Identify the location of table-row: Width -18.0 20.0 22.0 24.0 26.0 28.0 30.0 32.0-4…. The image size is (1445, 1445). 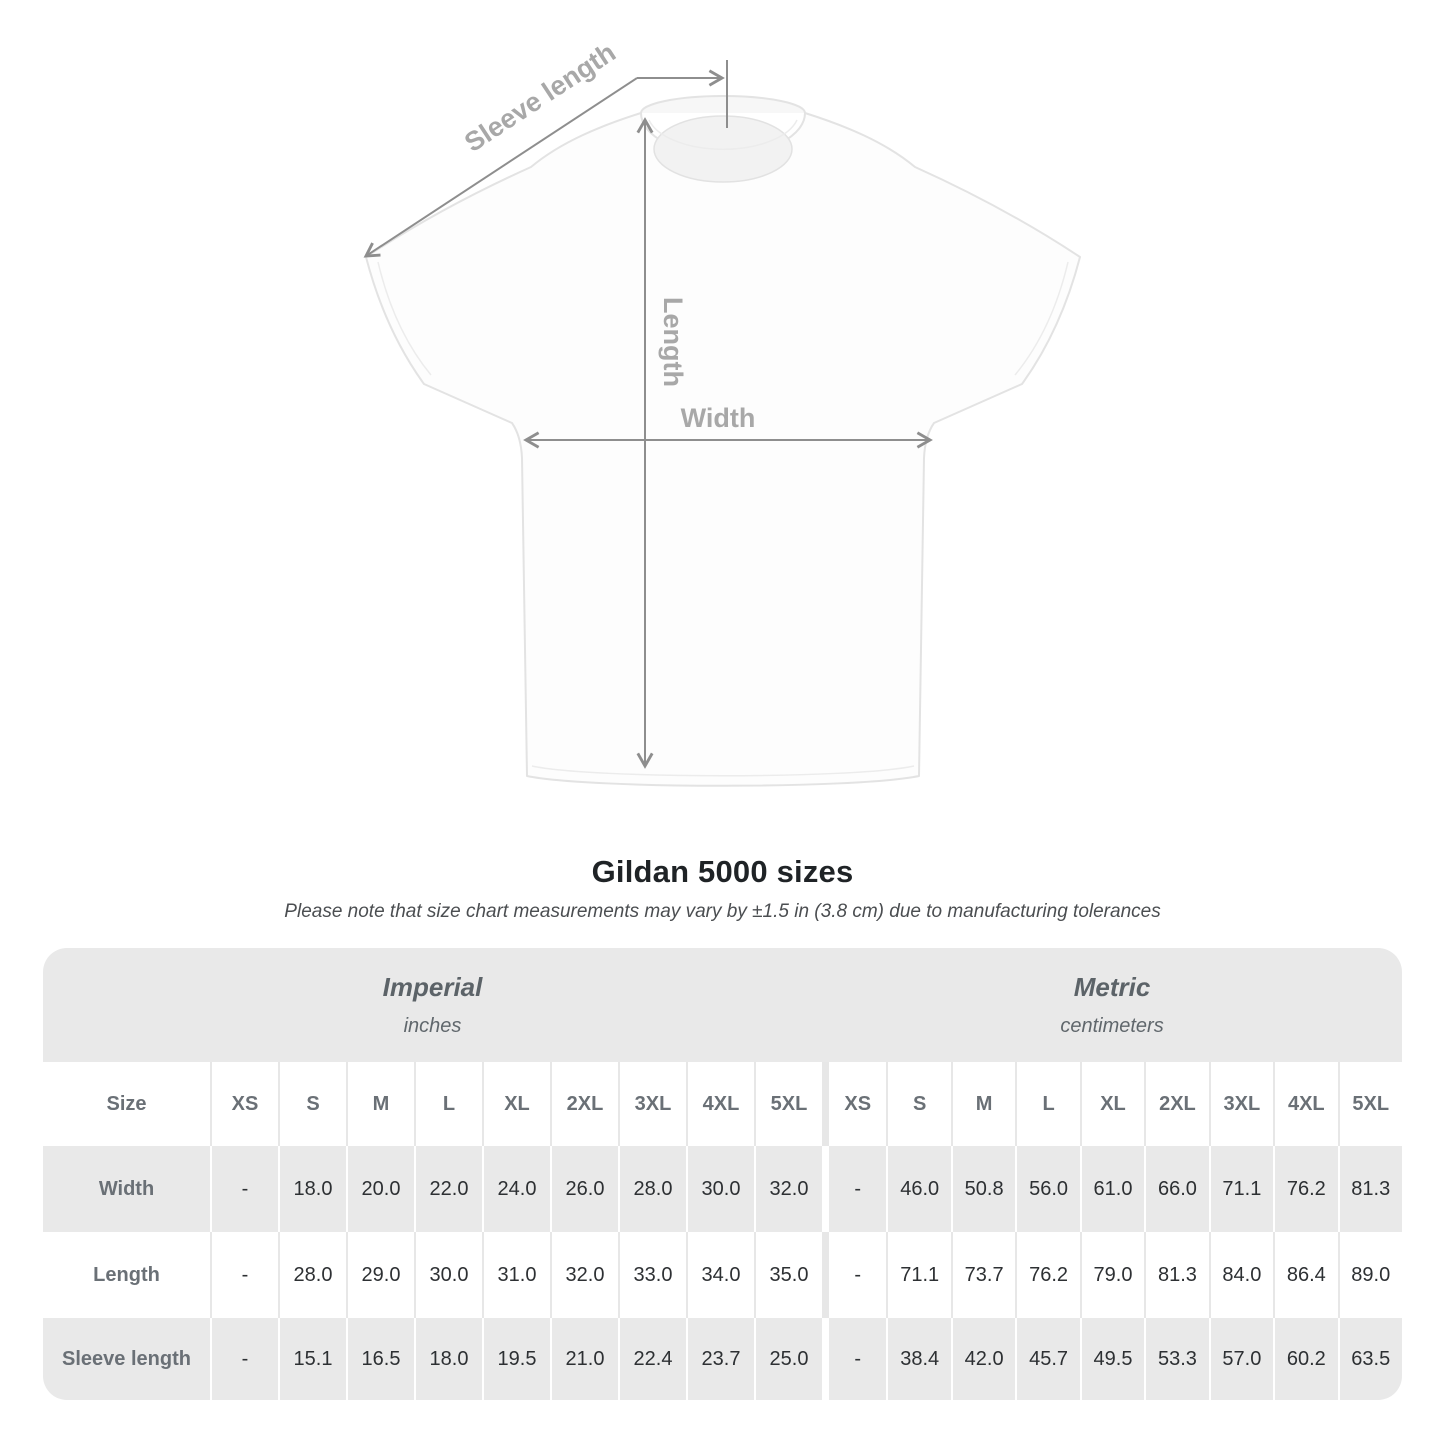
(722, 1189).